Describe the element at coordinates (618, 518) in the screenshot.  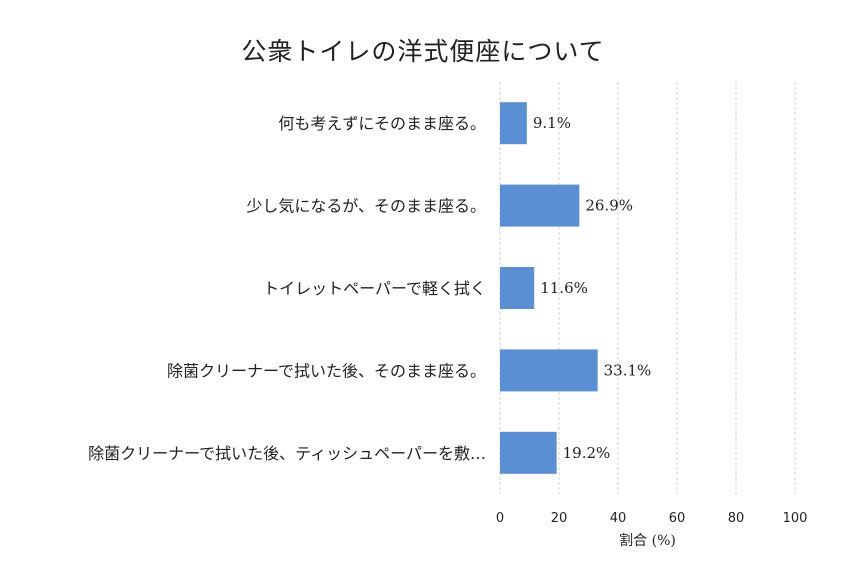
I see `x-tick-label: 40` at that location.